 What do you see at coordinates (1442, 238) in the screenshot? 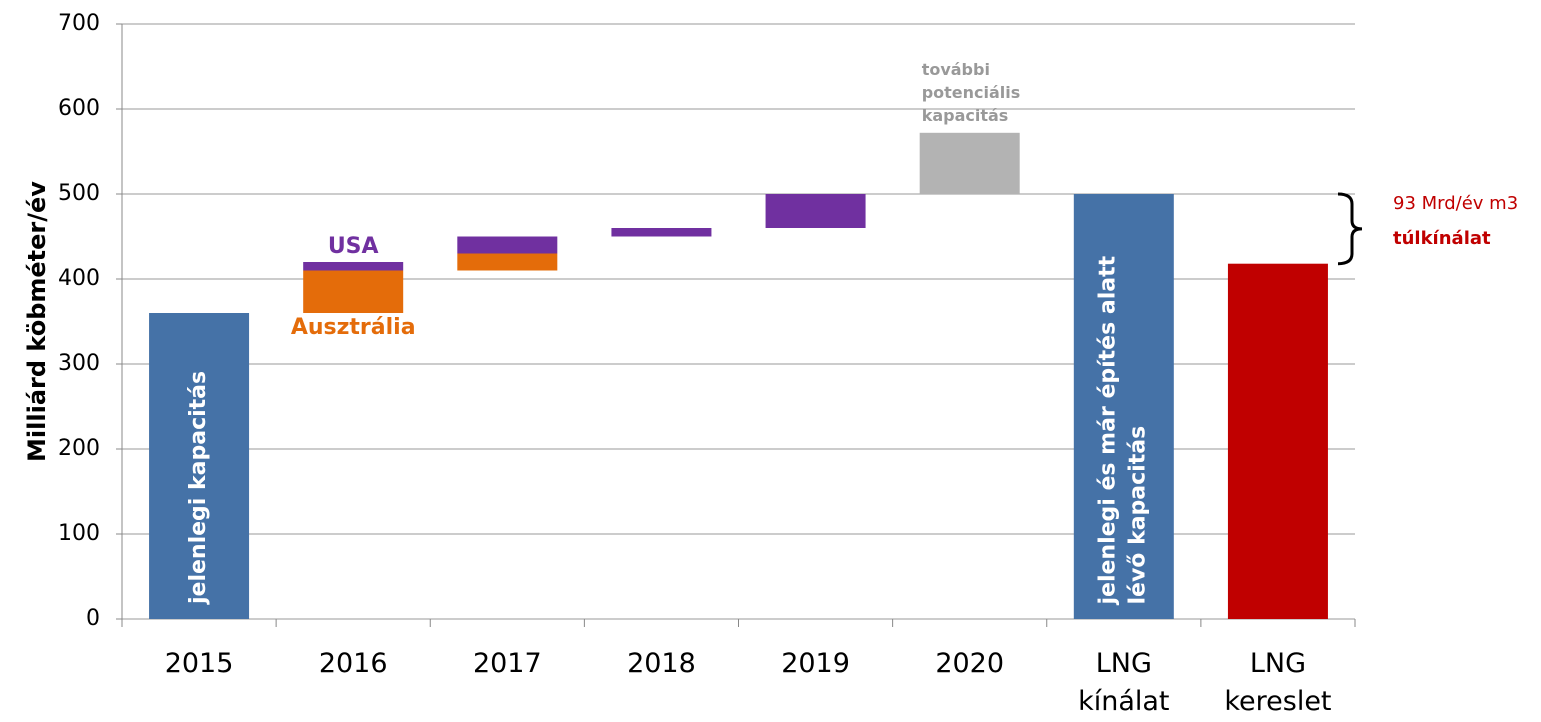
I see `annotation: túlkínálat` at bounding box center [1442, 238].